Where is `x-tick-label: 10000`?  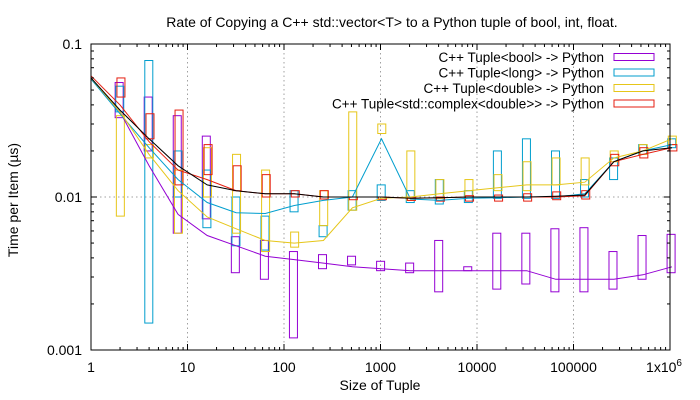 x-tick-label: 10000 is located at coordinates (477, 367).